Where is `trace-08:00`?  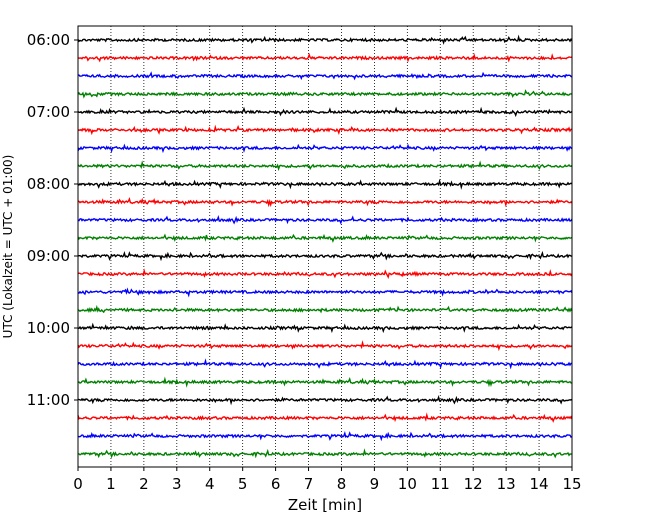
trace-08:00 is located at coordinates (325, 184).